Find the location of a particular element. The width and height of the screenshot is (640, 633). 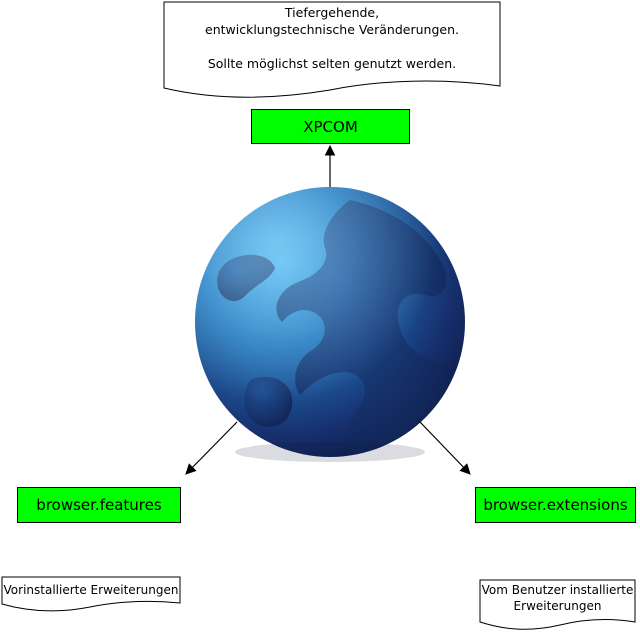

bottom-left-note-shape is located at coordinates (91, 594).